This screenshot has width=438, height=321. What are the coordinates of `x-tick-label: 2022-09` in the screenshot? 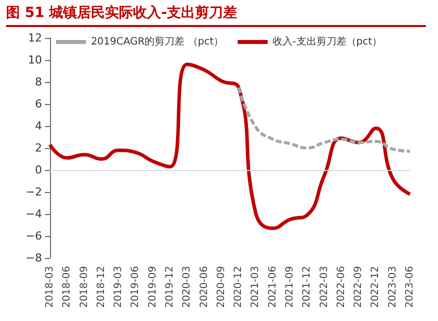 It's located at (358, 287).